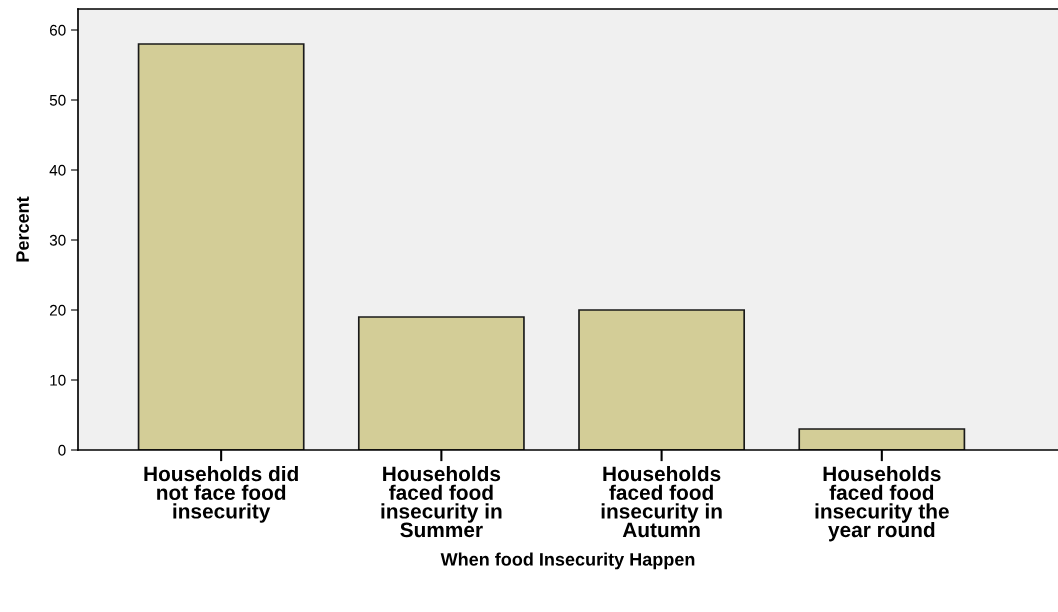 Image resolution: width=1058 pixels, height=612 pixels. What do you see at coordinates (22, 229) in the screenshot?
I see `y-axis-title: Percent` at bounding box center [22, 229].